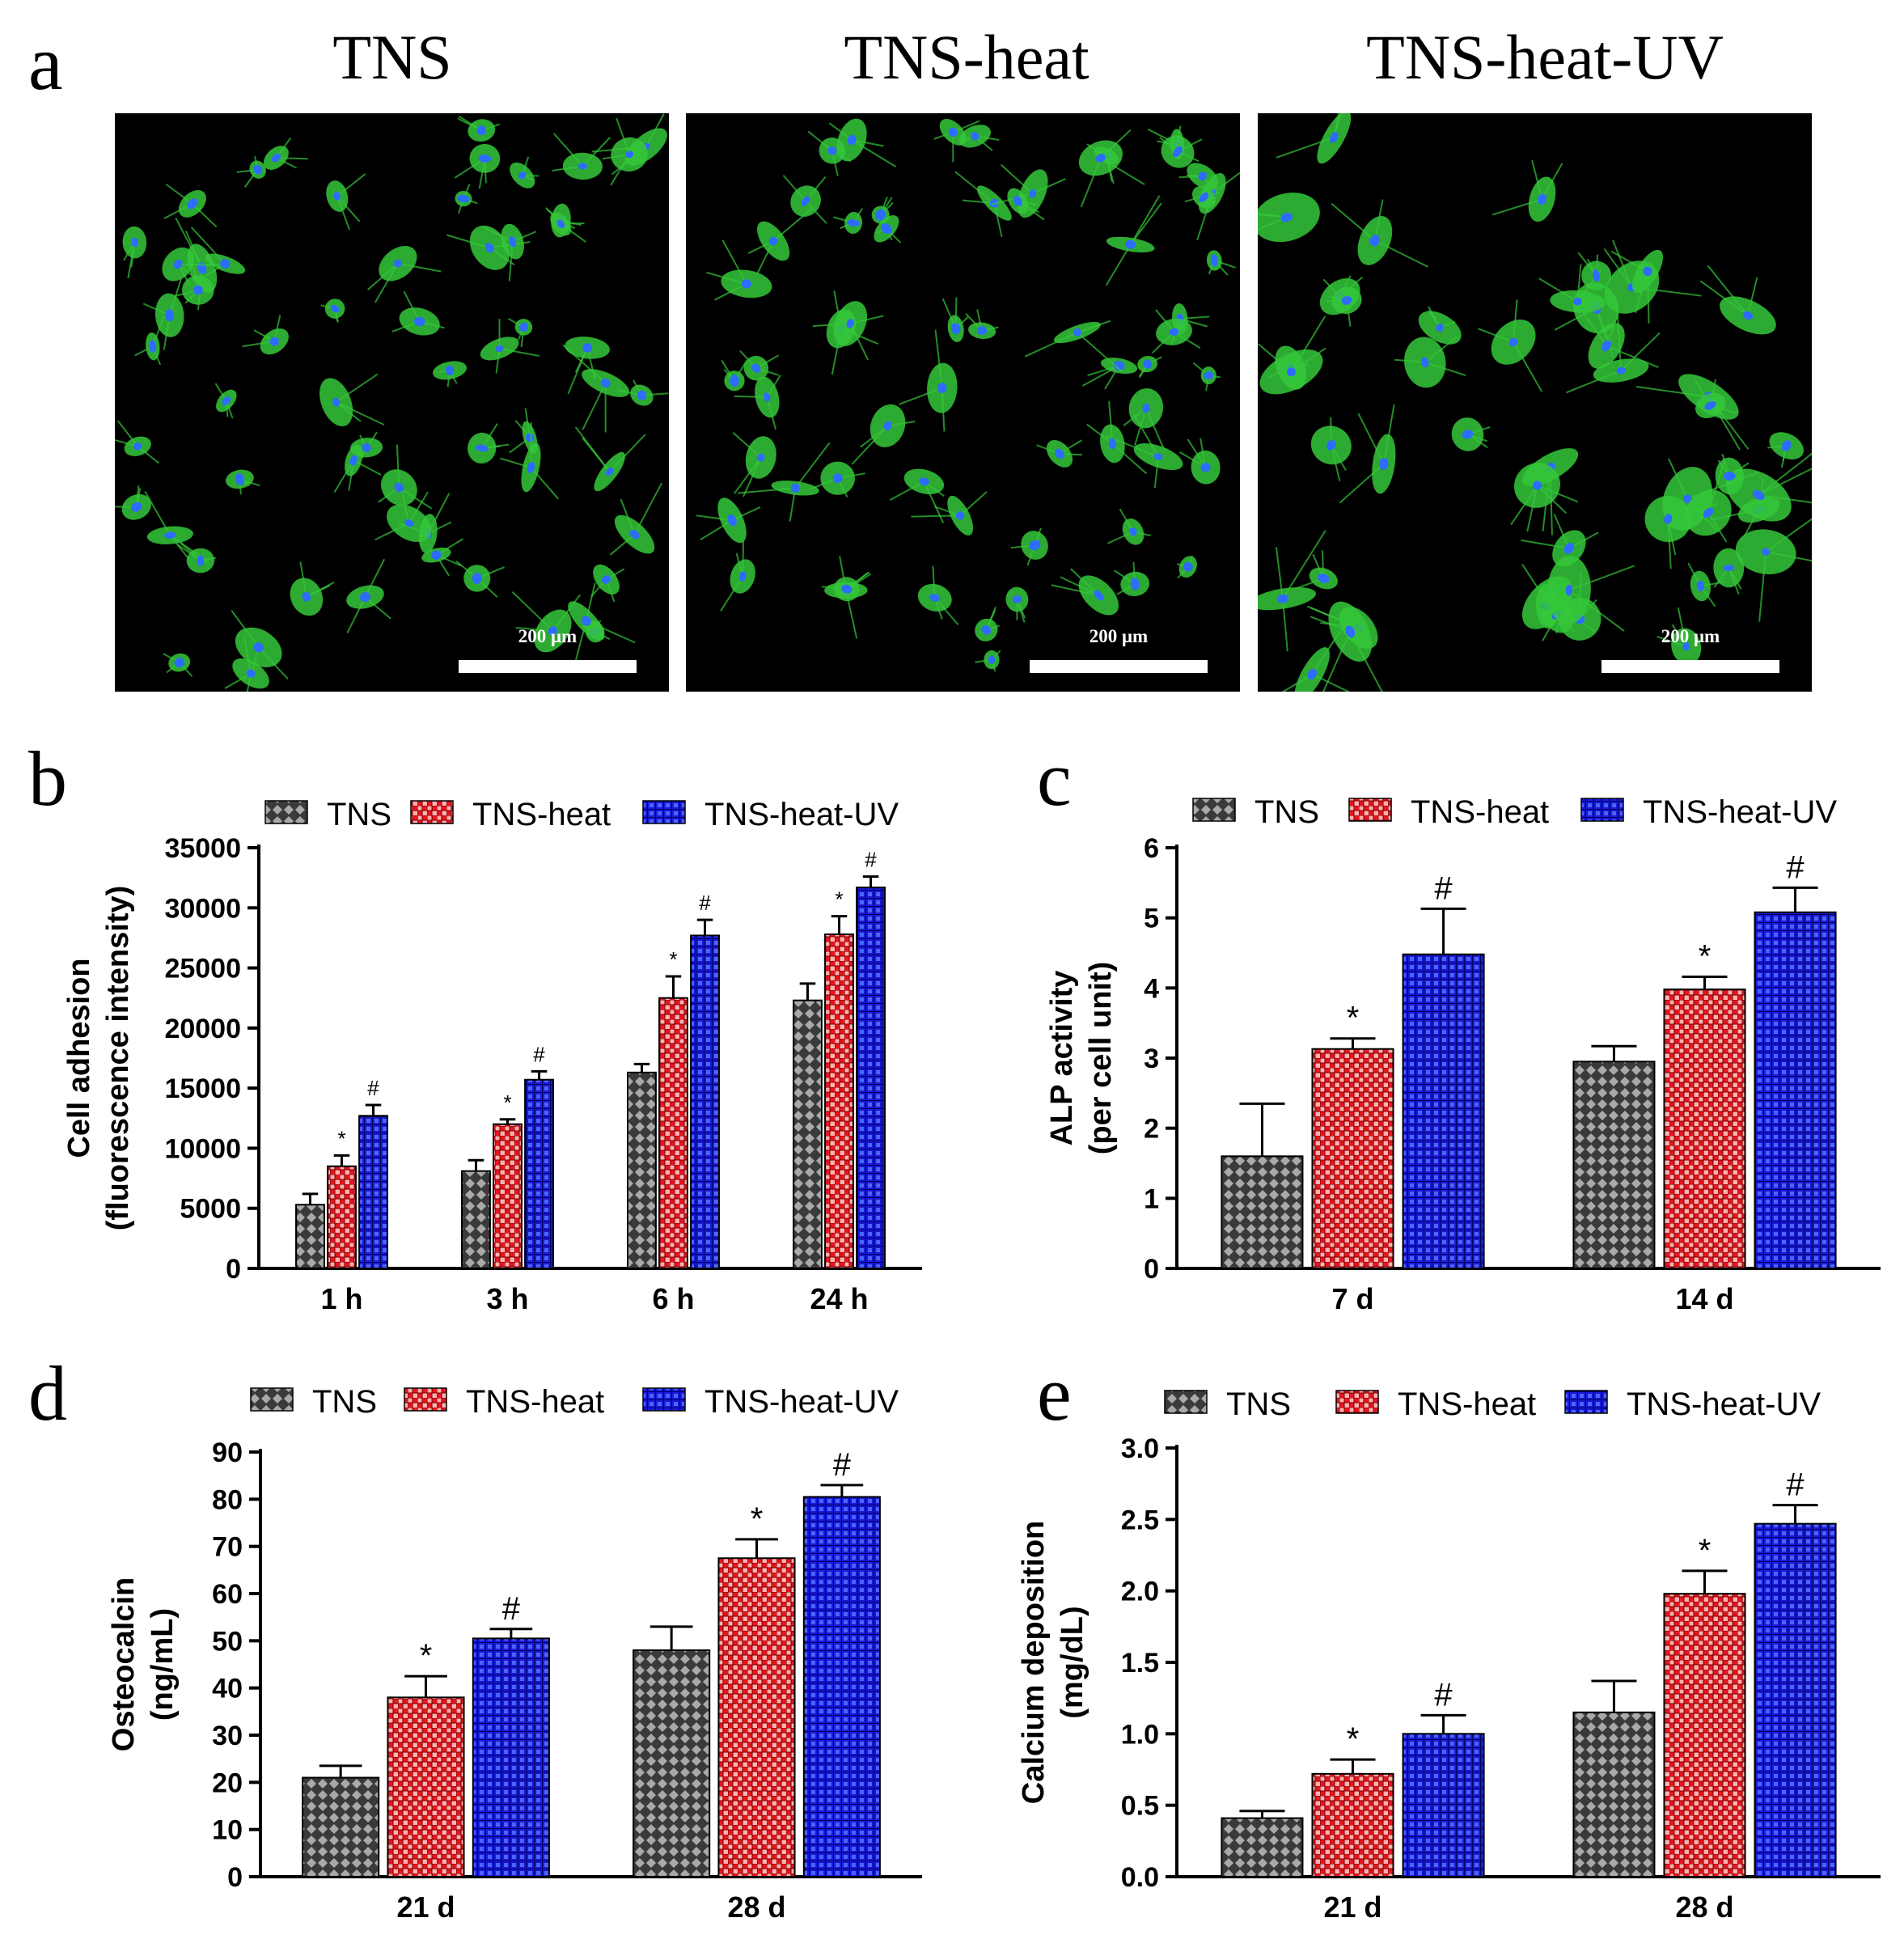 The height and width of the screenshot is (1956, 1904). Describe the element at coordinates (1262, 1212) in the screenshot. I see `bar-tns-7d` at that location.